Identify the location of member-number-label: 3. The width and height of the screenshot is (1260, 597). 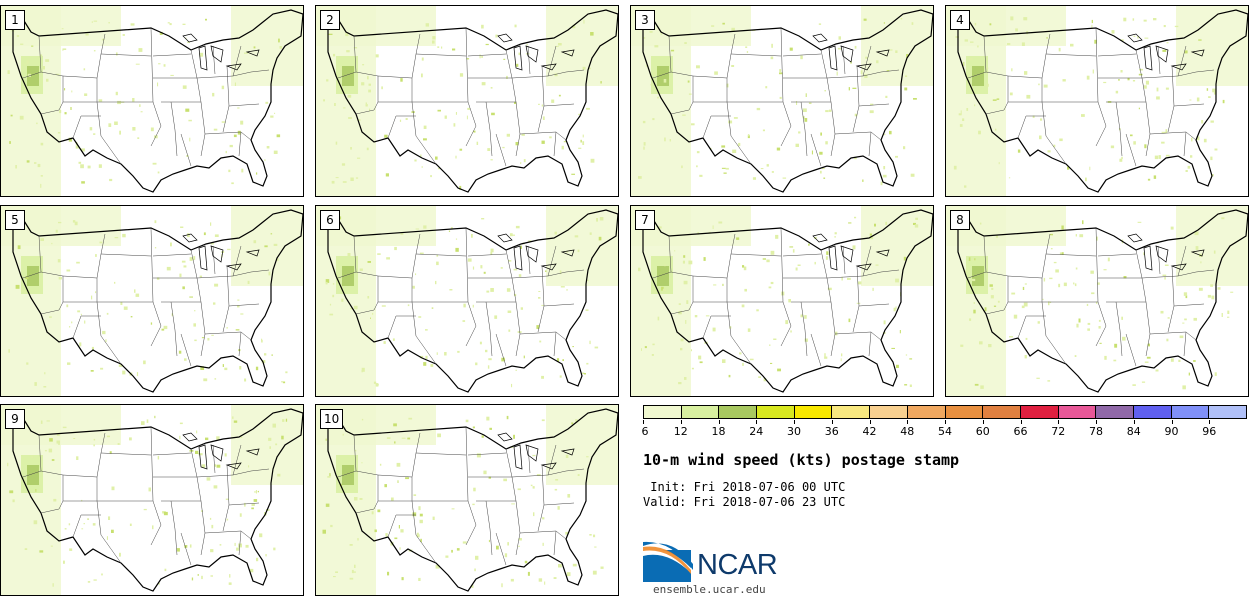
(645, 20).